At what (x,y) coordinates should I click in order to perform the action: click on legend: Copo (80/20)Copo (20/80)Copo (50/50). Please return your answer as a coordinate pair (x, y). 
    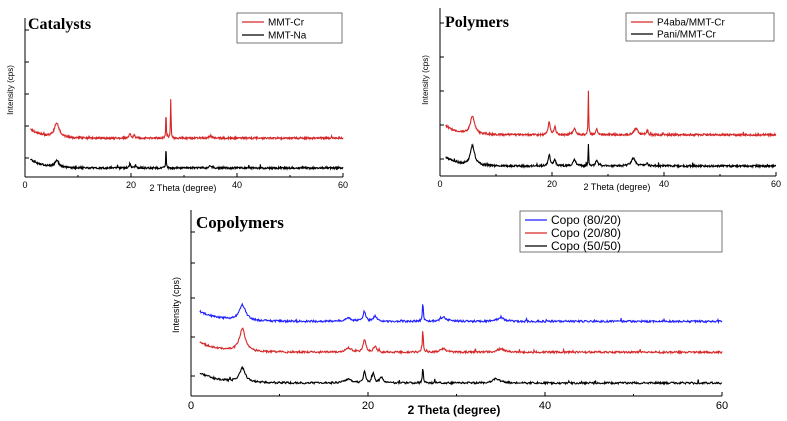
    Looking at the image, I should click on (621, 231).